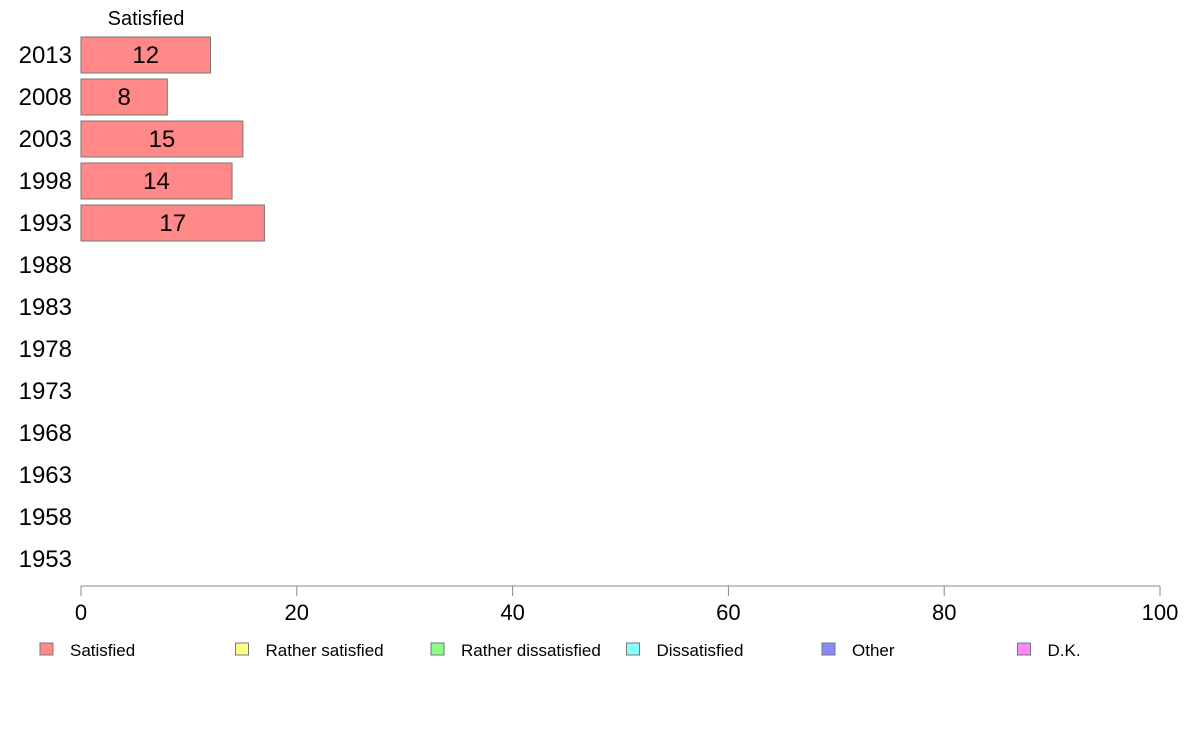 Image resolution: width=1188 pixels, height=736 pixels. I want to click on y-tick-label: 1978, so click(45, 349).